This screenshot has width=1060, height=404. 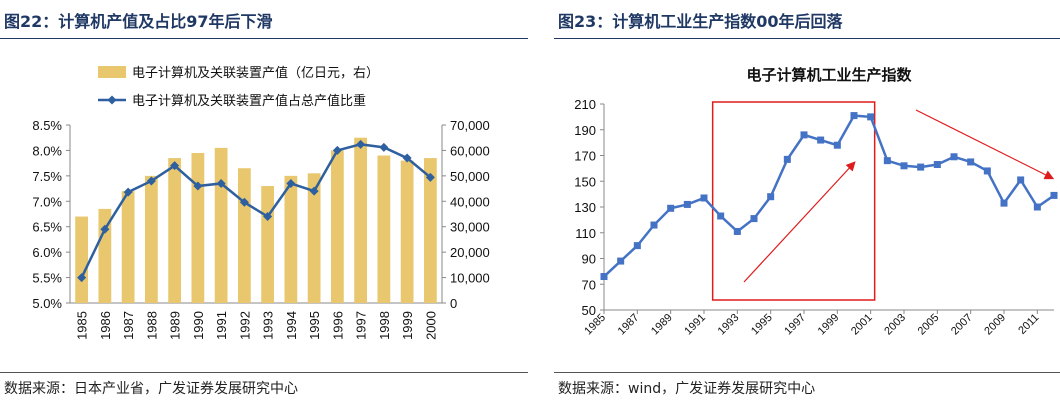 I want to click on x-axis-tick-label: 1998, so click(x=384, y=325).